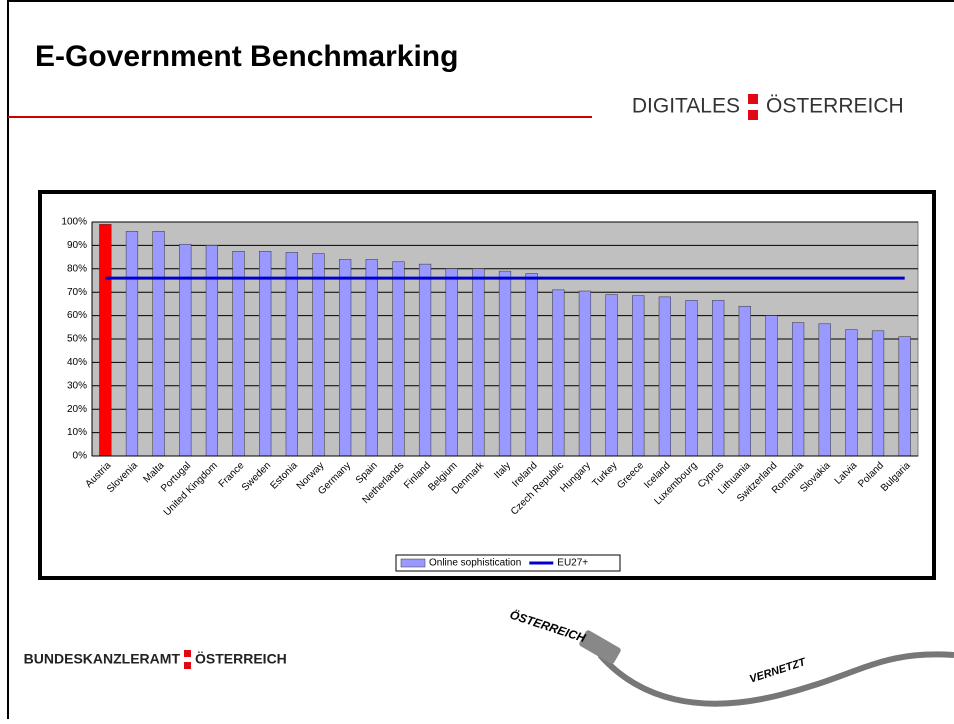 This screenshot has width=954, height=724. I want to click on y-tick-label: 0%, so click(80, 456).